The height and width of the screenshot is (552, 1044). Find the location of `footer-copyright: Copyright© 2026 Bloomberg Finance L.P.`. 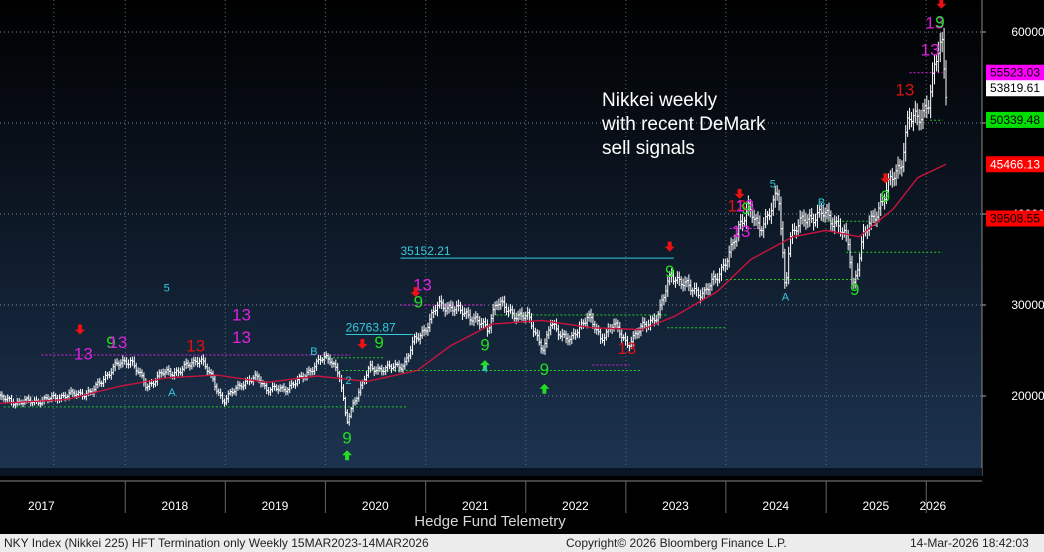

footer-copyright: Copyright© 2026 Bloomberg Finance L.P. is located at coordinates (676, 543).